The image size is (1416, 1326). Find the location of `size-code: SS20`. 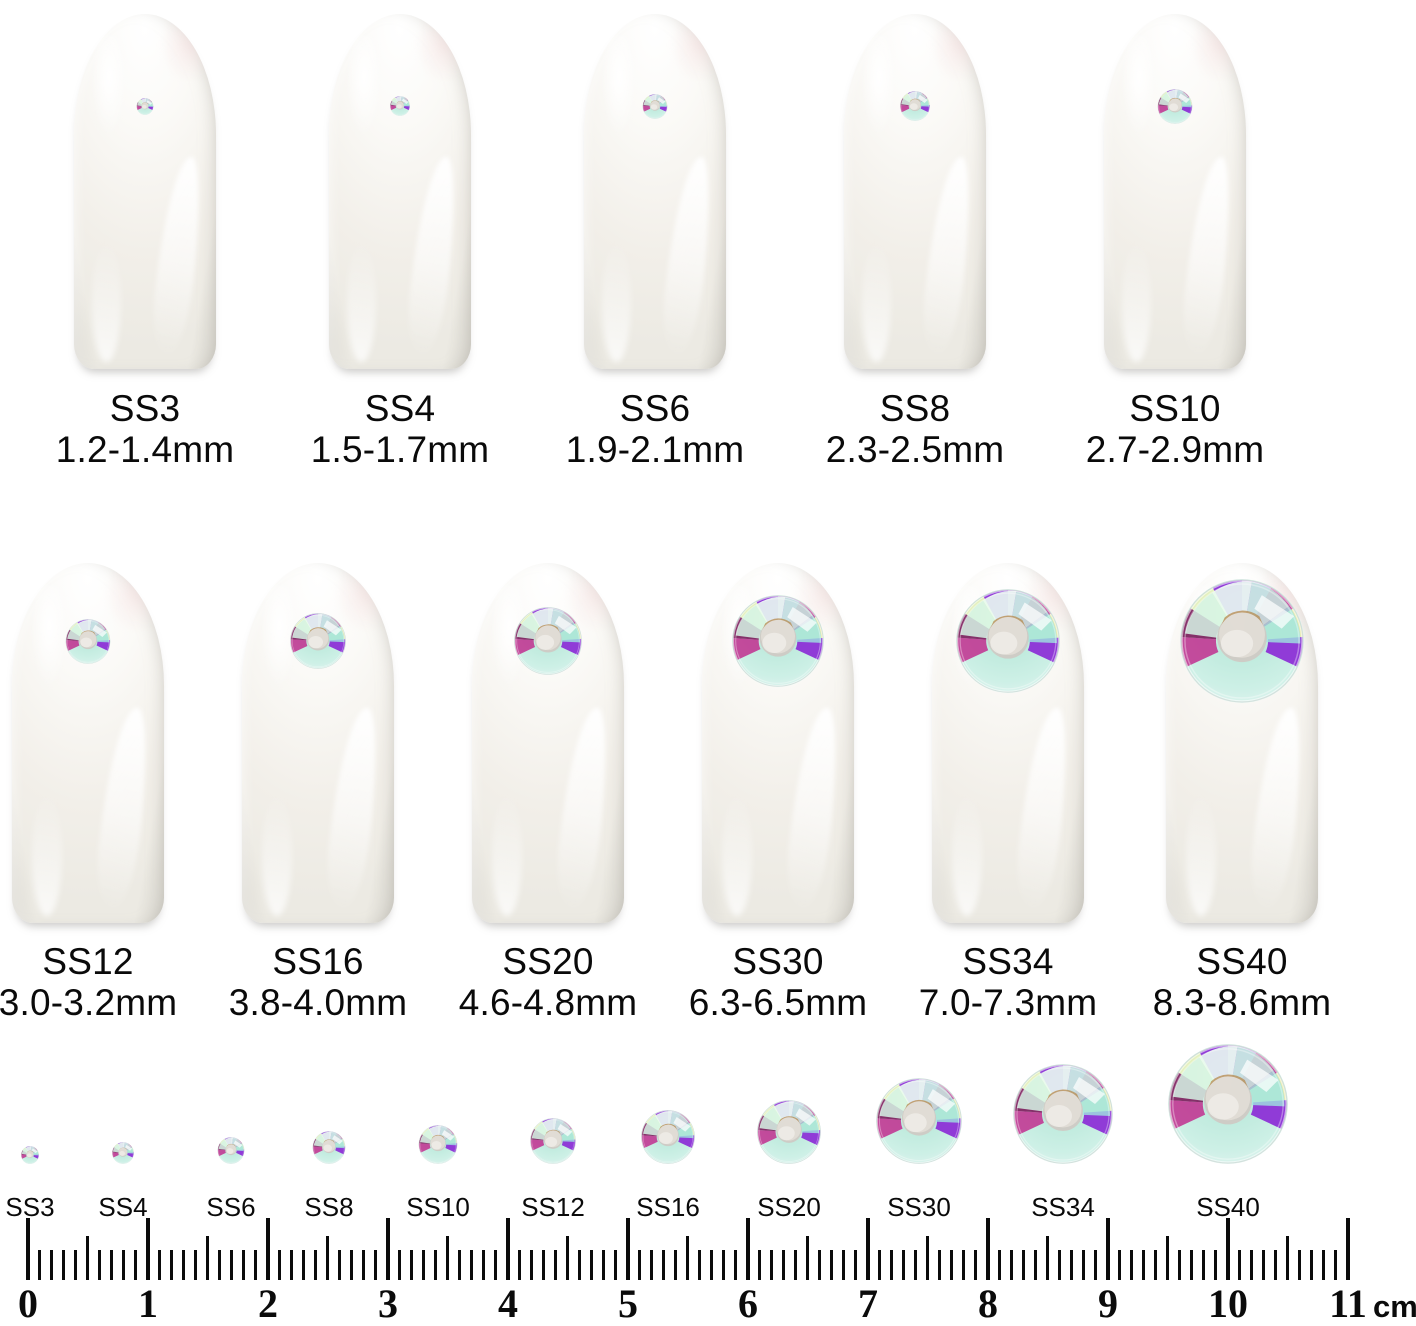

size-code: SS20 is located at coordinates (548, 961).